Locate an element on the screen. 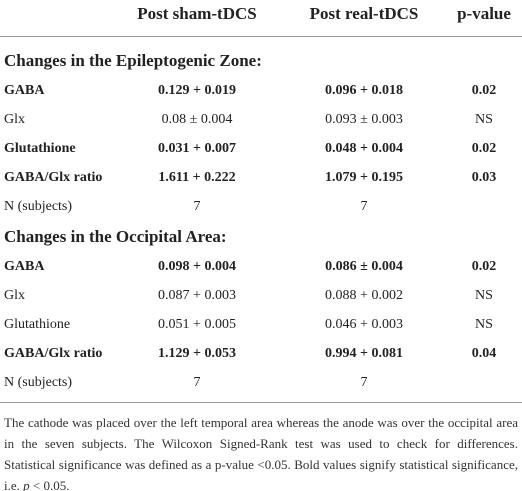  cell: 0.098 + 0.004 is located at coordinates (197, 266).